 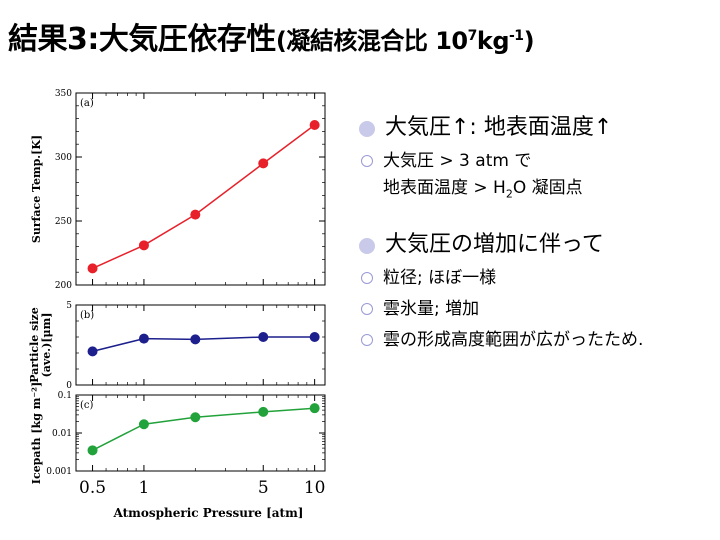 I want to click on y-tick-label: 0.1, so click(x=65, y=396).